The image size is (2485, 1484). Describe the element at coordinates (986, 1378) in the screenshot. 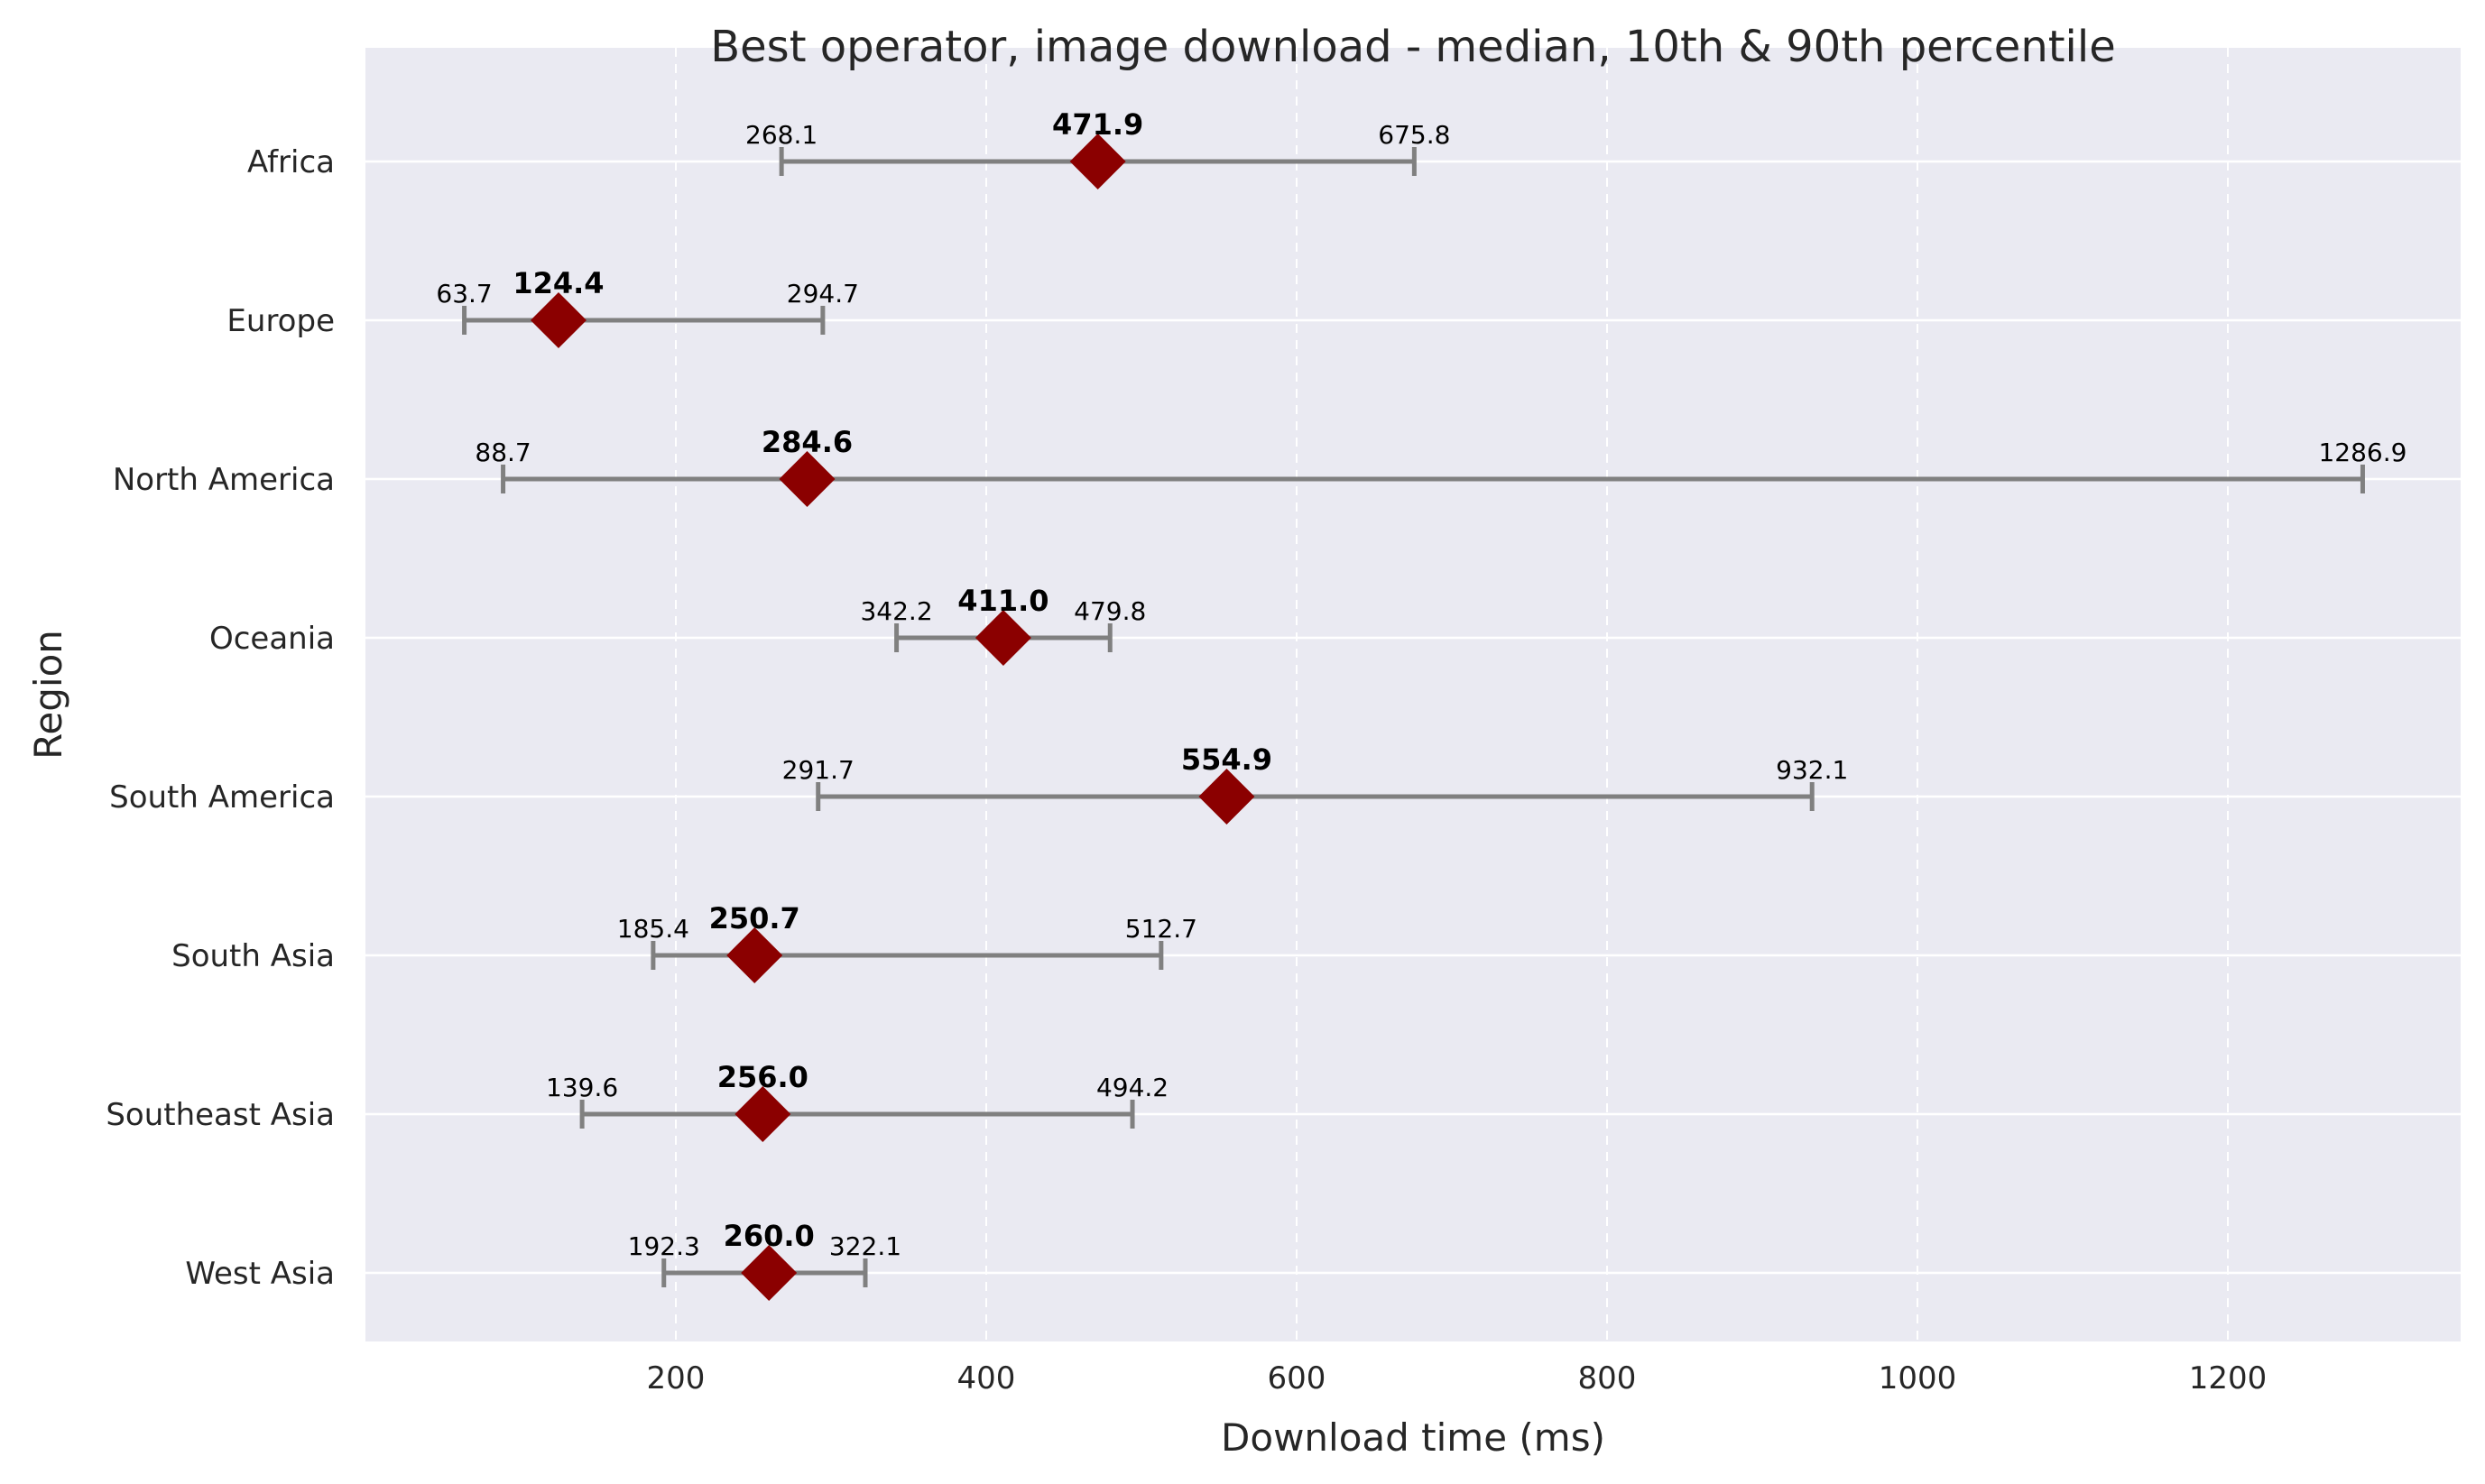

I see `x-tick-label: 400` at that location.